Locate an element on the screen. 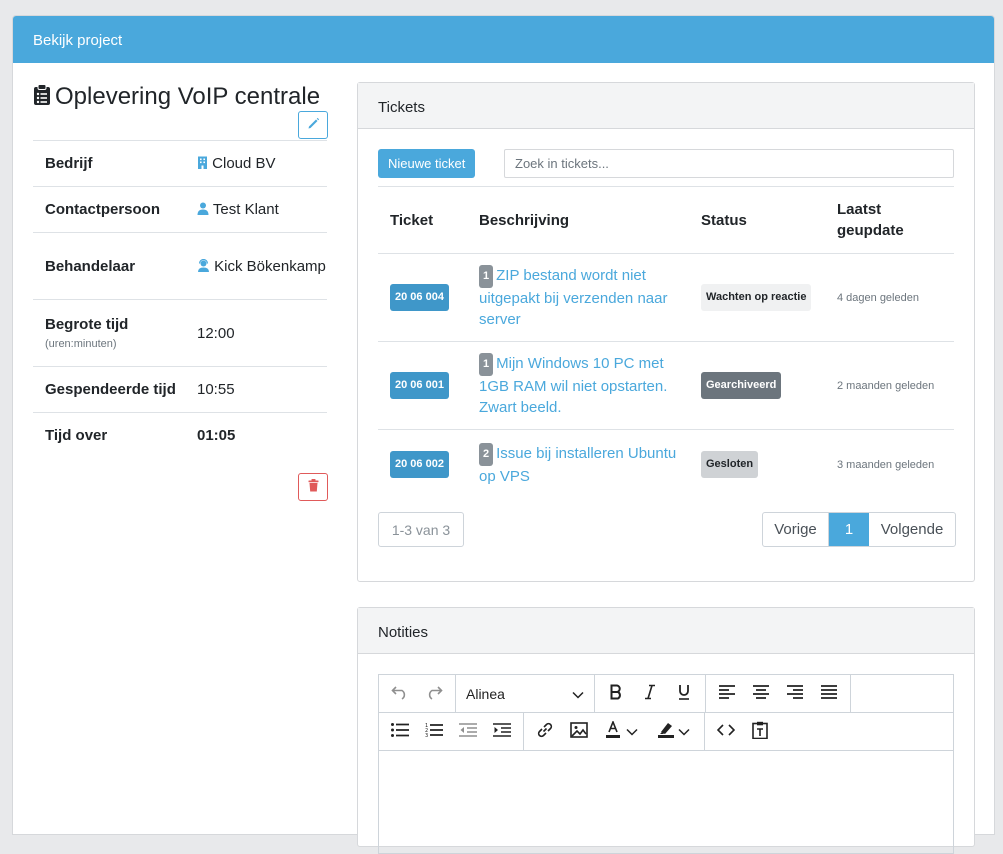 The height and width of the screenshot is (854, 1003). pagination: Vorige 1 Volgende is located at coordinates (859, 529).